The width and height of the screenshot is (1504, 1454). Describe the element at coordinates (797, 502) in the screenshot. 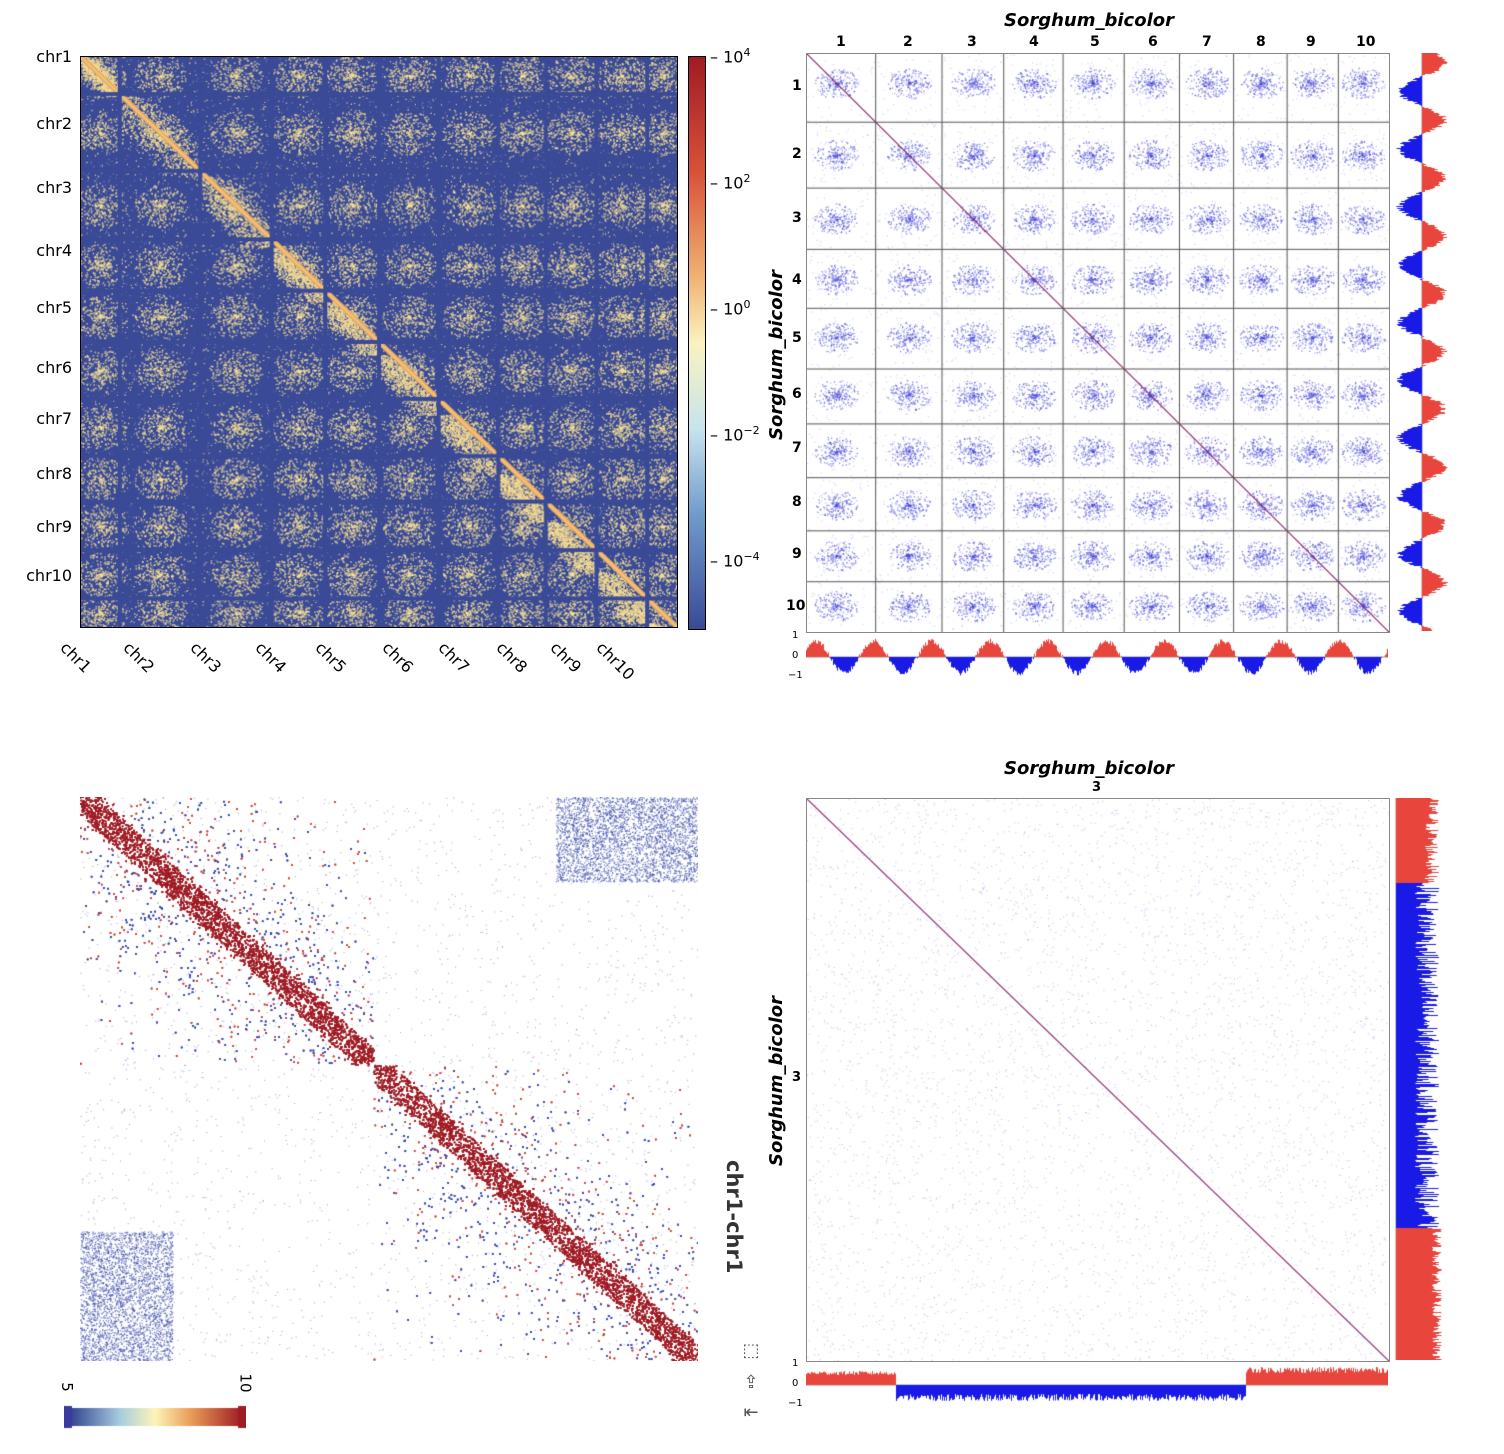

I see `row-label: 8` at that location.